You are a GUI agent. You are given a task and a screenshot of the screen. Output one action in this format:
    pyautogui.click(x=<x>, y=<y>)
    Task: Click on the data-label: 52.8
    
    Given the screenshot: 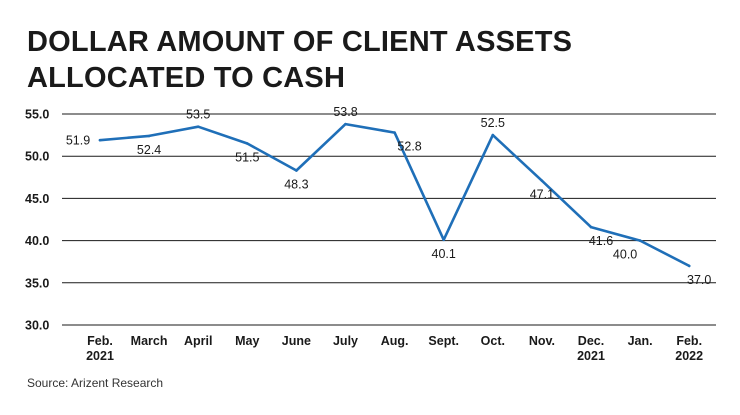 What is the action you would take?
    pyautogui.click(x=409, y=147)
    